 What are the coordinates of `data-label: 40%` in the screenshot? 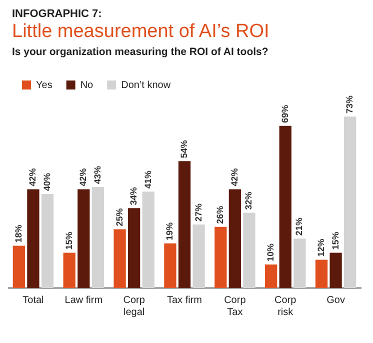 It's located at (47, 181).